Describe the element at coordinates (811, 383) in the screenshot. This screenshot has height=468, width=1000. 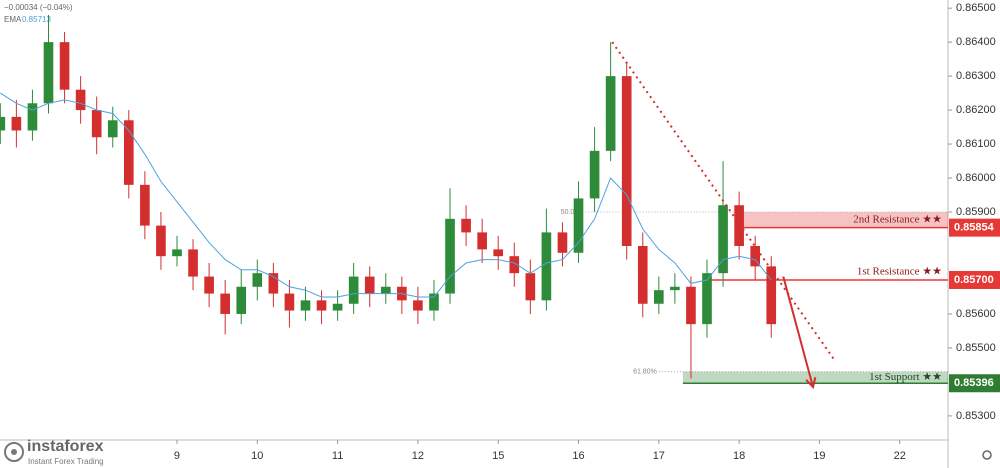
I see `arrow-head` at that location.